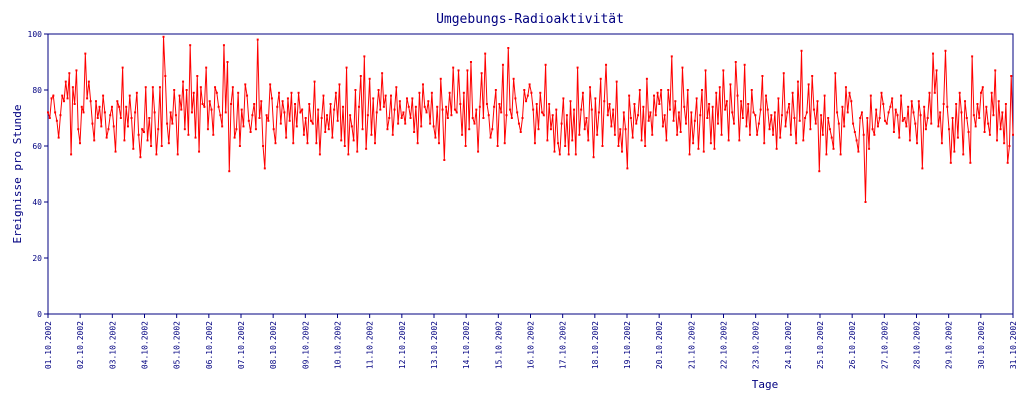 The width and height of the screenshot is (1024, 400). Describe the element at coordinates (241, 345) in the screenshot. I see `x-tick-label: 07.10.2002` at that location.